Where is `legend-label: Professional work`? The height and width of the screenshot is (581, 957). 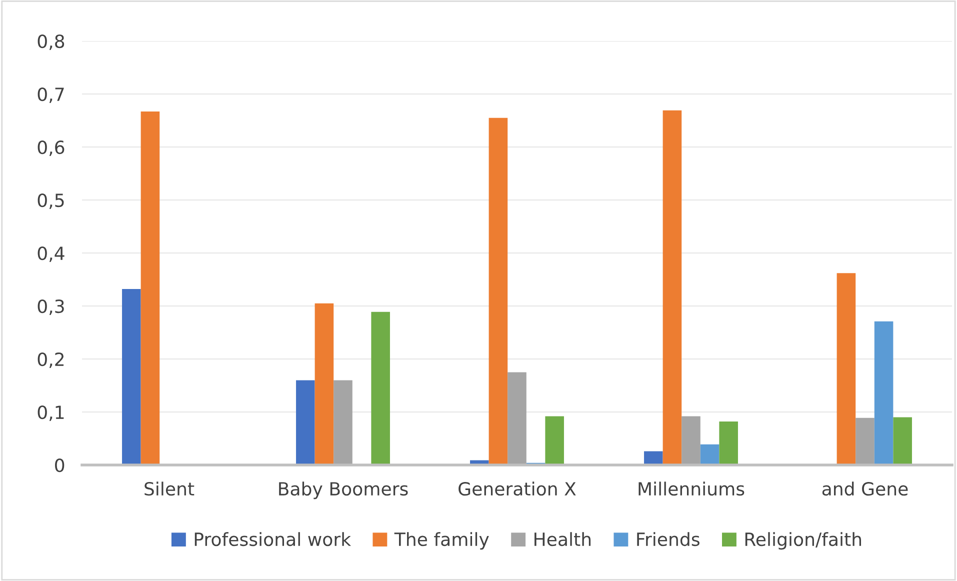 legend-label: Professional work is located at coordinates (273, 539).